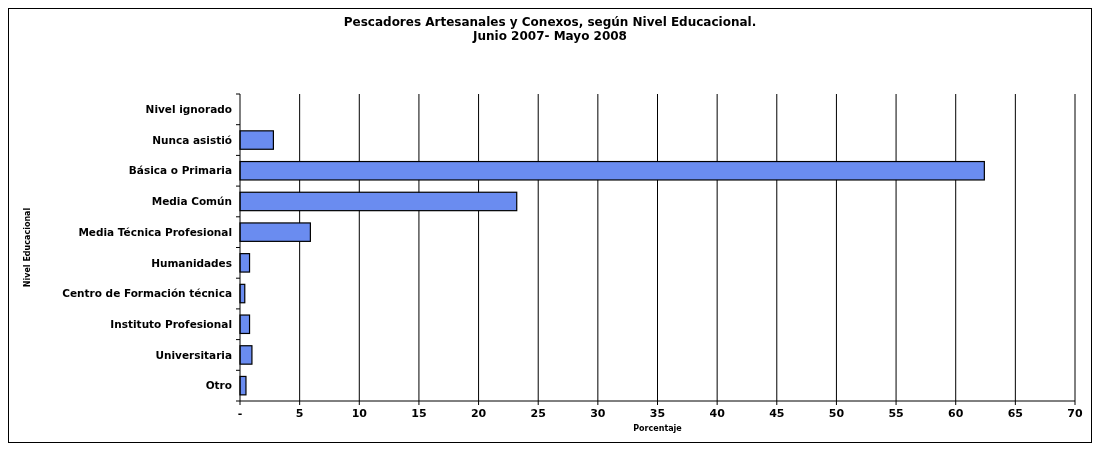 The height and width of the screenshot is (451, 1100). Describe the element at coordinates (218, 385) in the screenshot. I see `y-tick-label: Otro` at that location.